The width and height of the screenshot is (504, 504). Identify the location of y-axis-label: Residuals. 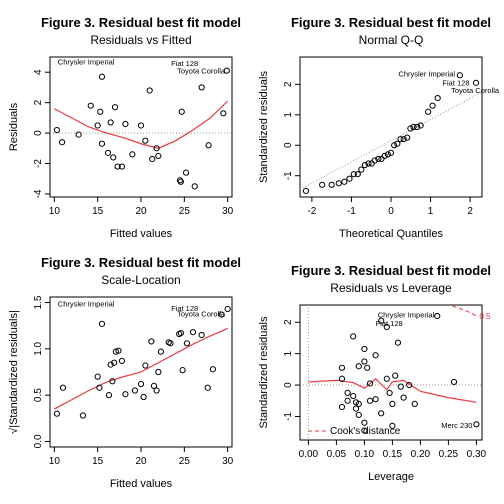
(14, 126).